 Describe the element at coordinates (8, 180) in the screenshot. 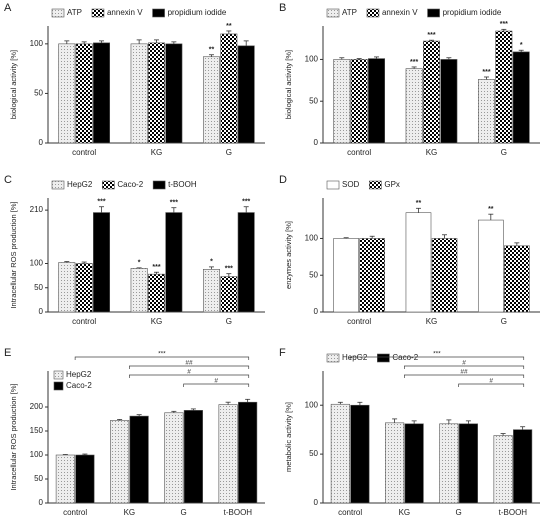

I see `panel-label: C` at that location.